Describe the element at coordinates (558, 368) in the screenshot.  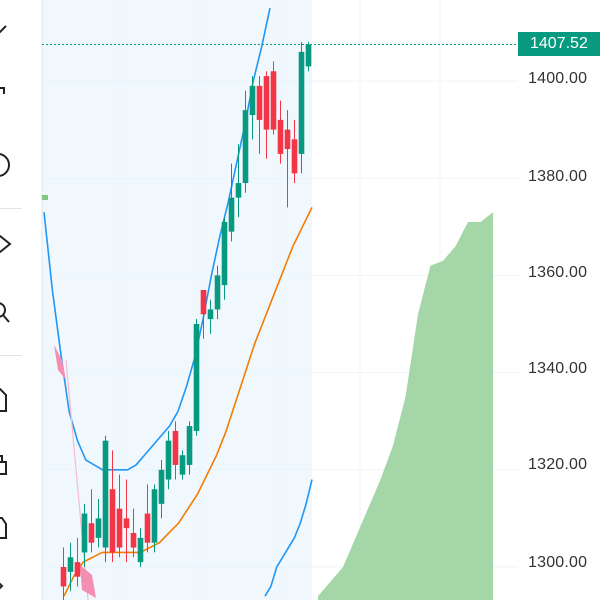
I see `price-label-1340: 1340.00` at that location.